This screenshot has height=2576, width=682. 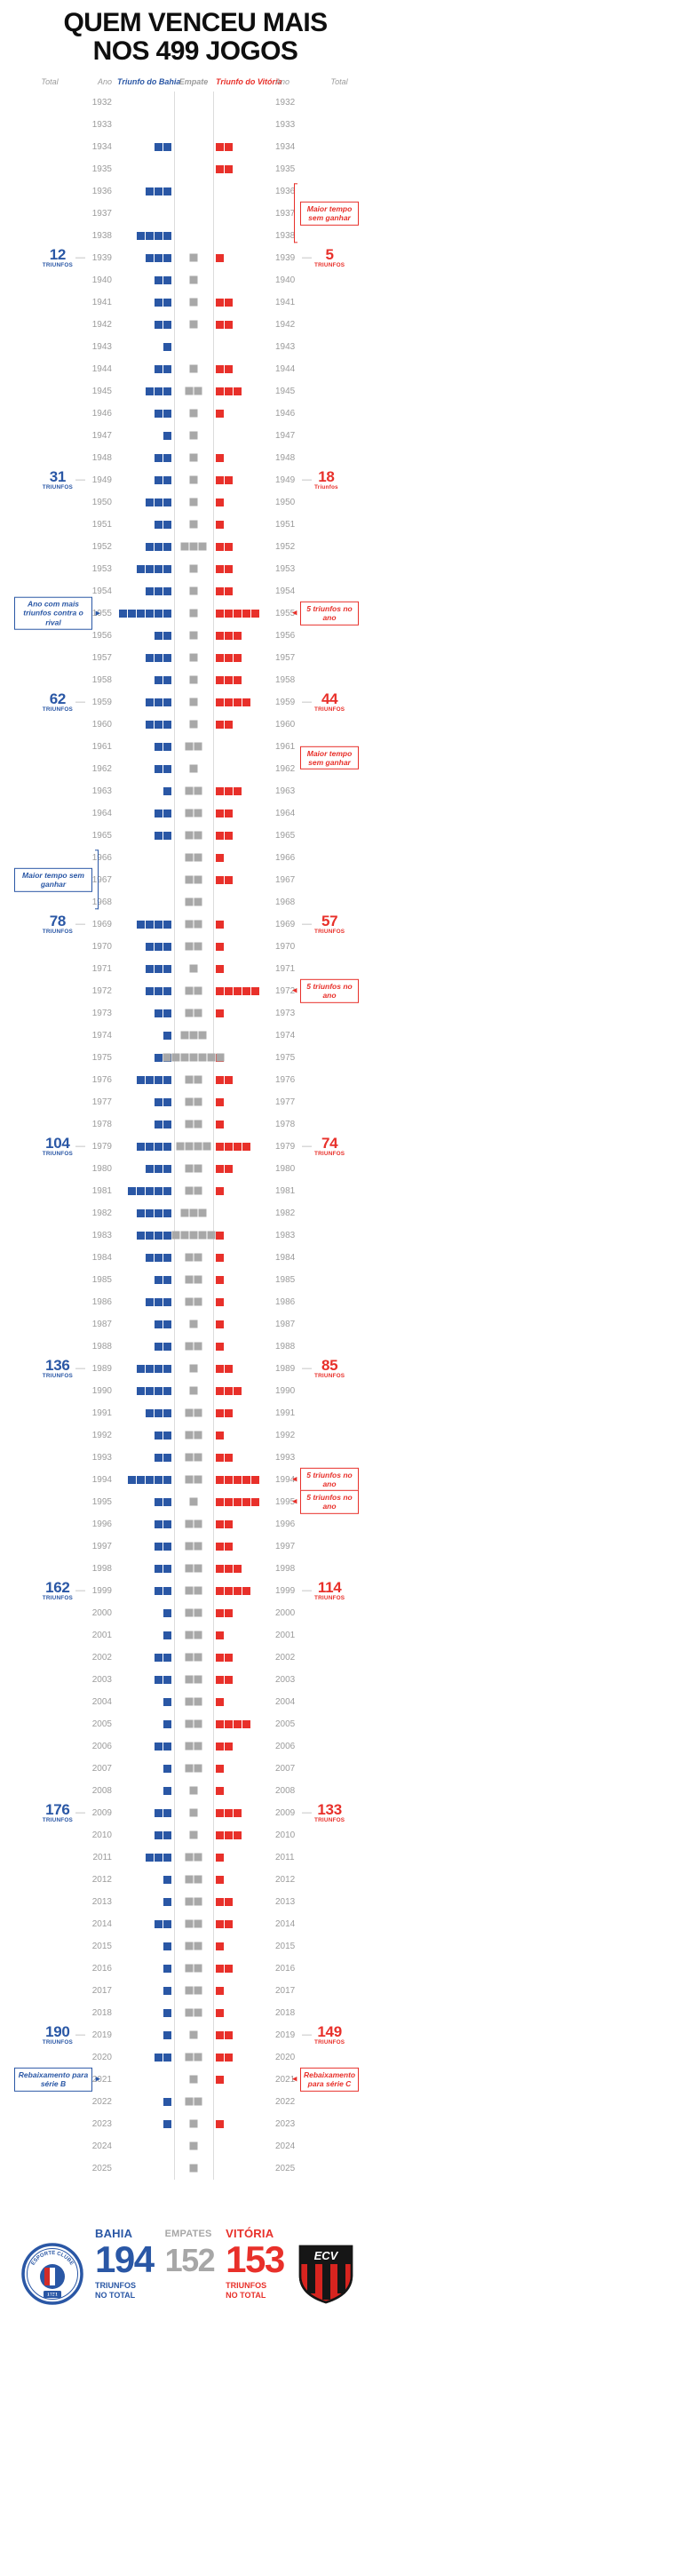 What do you see at coordinates (58, 1812) in the screenshot?
I see `bahia-cumulative-marker: 176 TRIUNFOS` at bounding box center [58, 1812].